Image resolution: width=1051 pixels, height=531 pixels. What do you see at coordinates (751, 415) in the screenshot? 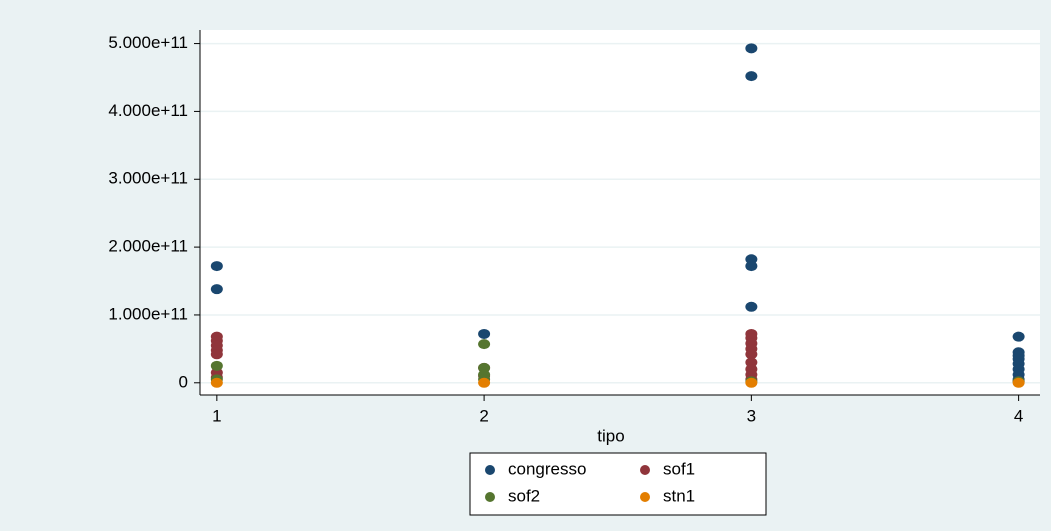
I see `x-tick-label: 3` at bounding box center [751, 415].